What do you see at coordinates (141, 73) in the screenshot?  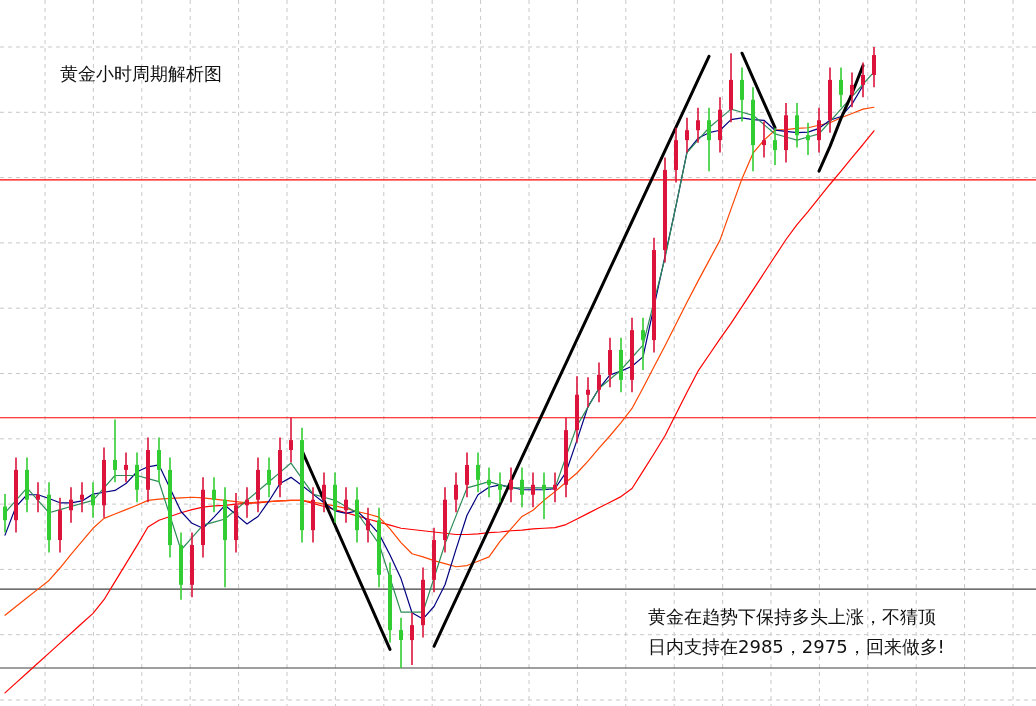 I see `text: 黄金小时周期解析图` at bounding box center [141, 73].